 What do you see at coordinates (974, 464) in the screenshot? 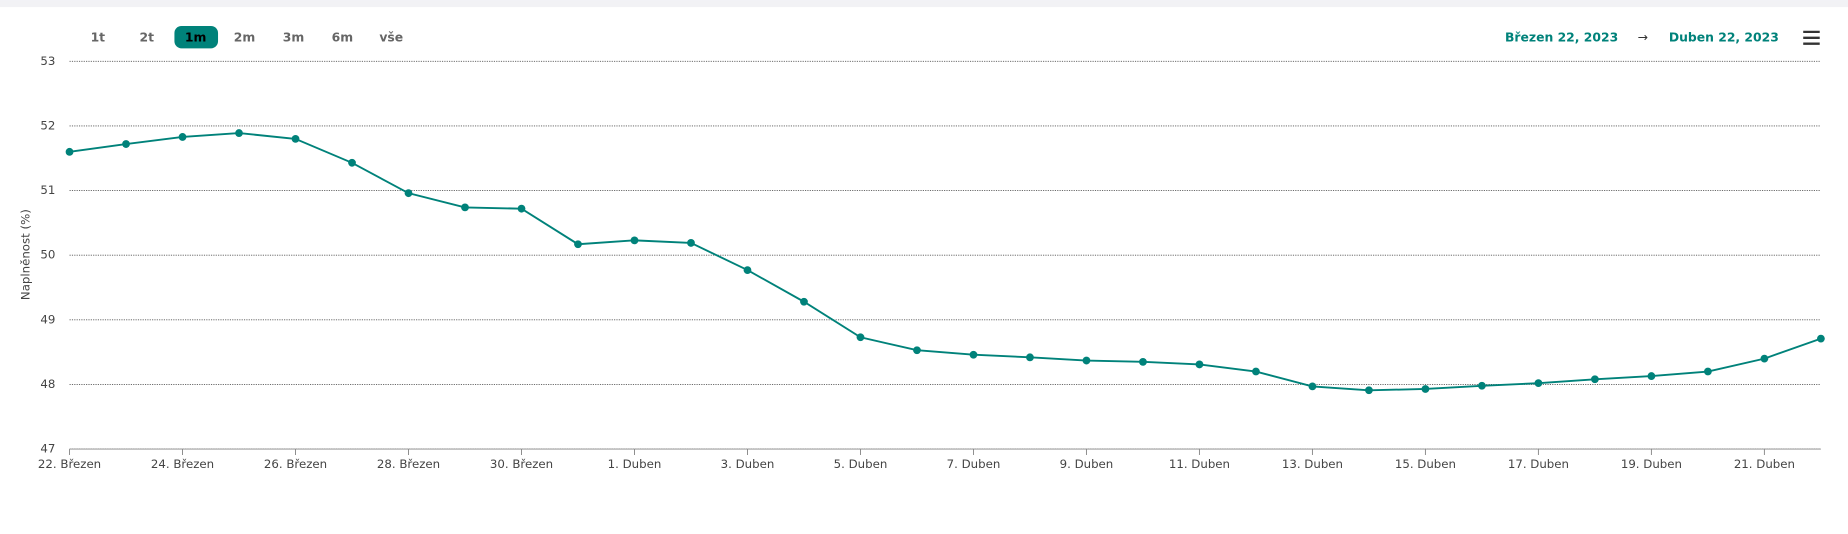
I see `x-tick-label: 7. Duben` at bounding box center [974, 464].